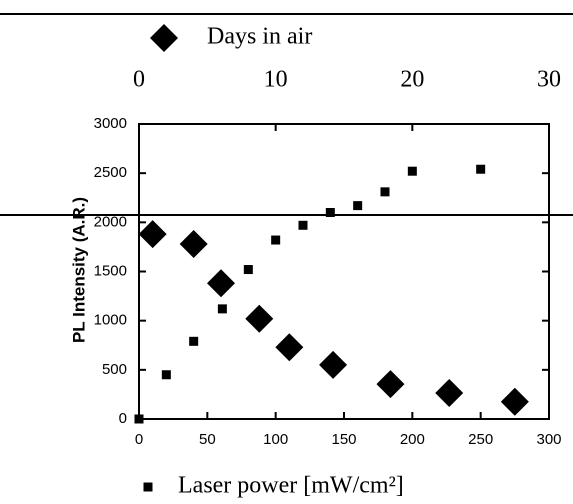 This screenshot has height=504, width=573. Describe the element at coordinates (343, 439) in the screenshot. I see `x-tick-label: 150` at that location.